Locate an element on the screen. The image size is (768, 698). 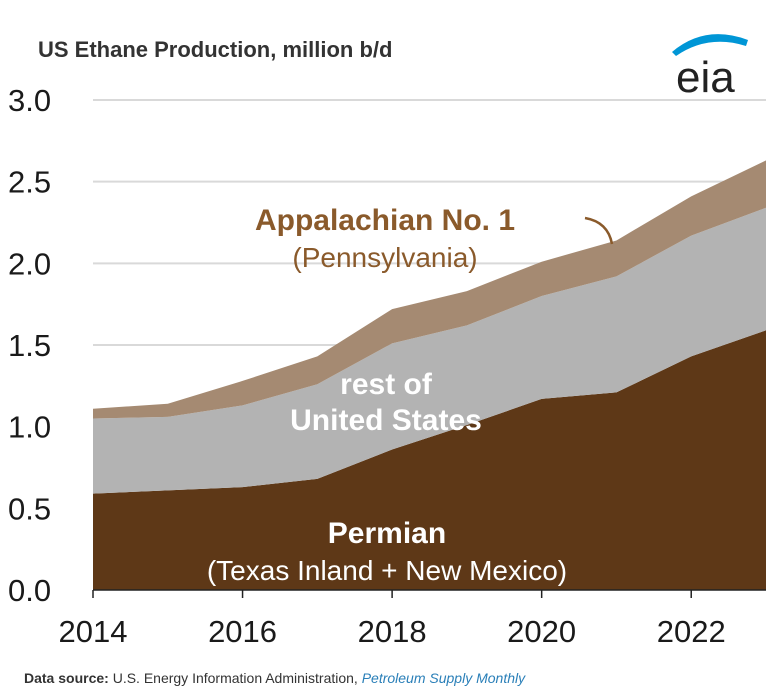
logo-text: eia is located at coordinates (705, 77).